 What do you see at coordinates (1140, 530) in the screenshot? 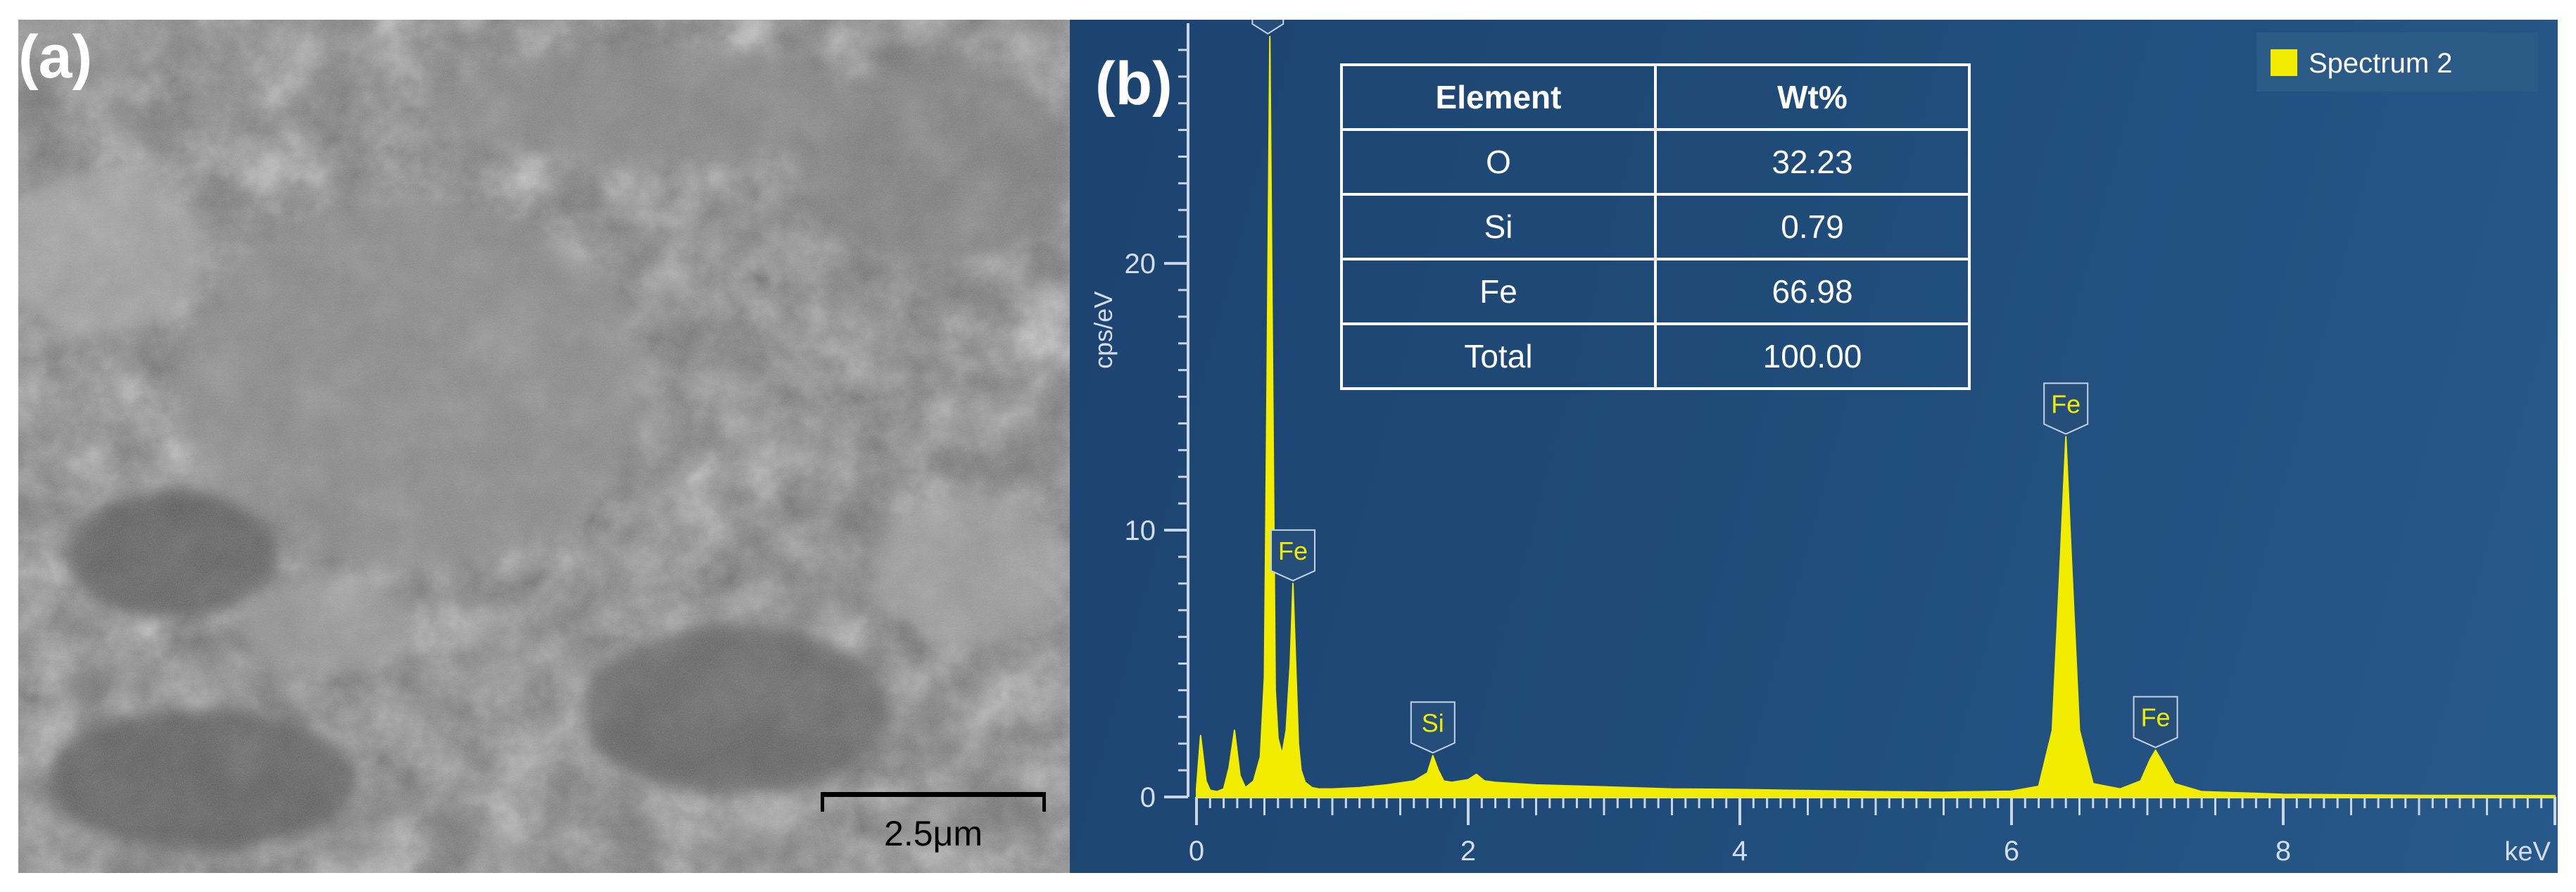
I see `y-tick-label: 10` at bounding box center [1140, 530].